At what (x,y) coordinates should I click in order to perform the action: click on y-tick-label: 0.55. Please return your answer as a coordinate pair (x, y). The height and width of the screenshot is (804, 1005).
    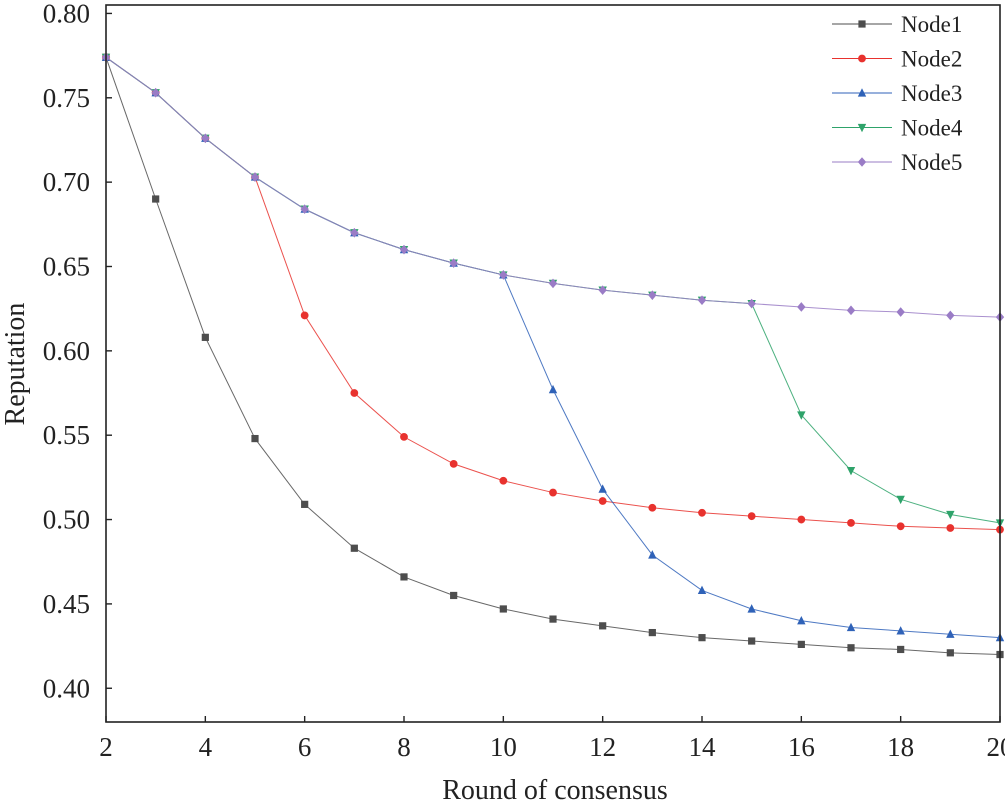
    Looking at the image, I should click on (66, 435).